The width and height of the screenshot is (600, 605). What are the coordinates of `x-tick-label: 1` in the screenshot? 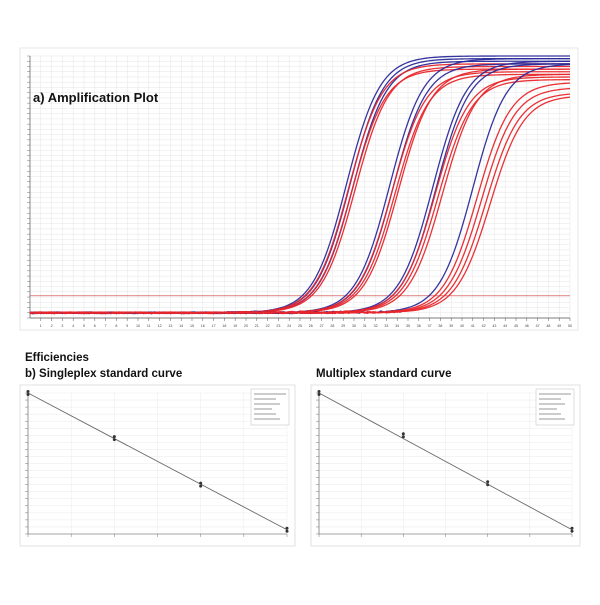 It's located at (41, 326).